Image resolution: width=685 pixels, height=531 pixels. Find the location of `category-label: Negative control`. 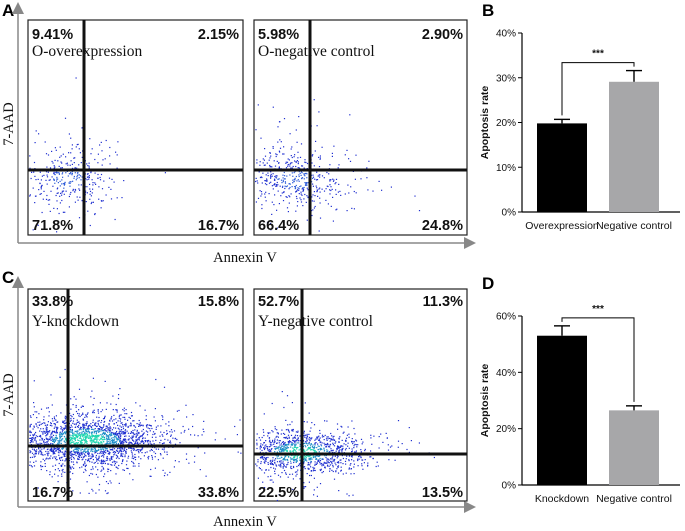

category-label: Negative control is located at coordinates (634, 226).